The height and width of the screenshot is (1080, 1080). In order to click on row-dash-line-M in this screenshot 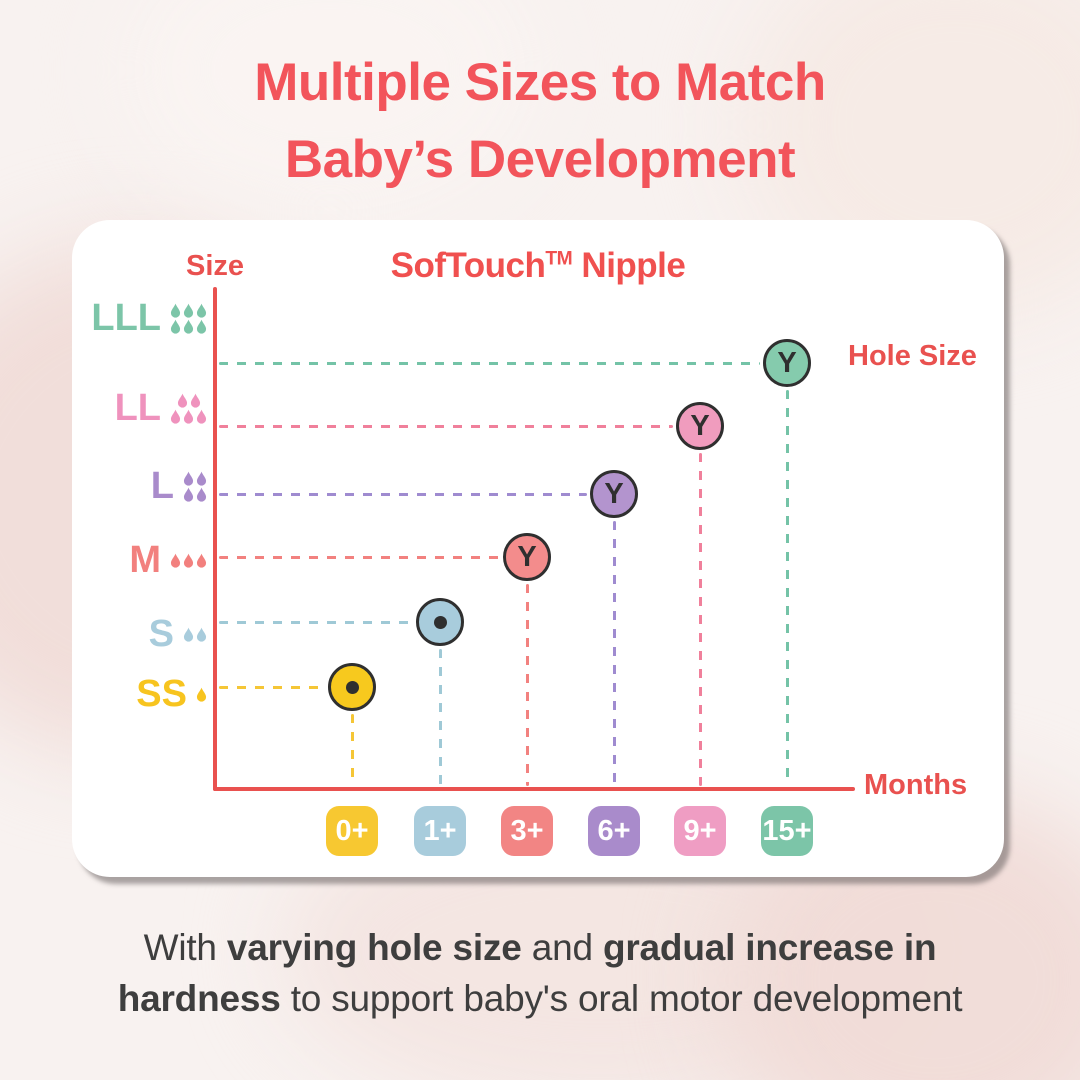, I will do `click(359, 557)`.